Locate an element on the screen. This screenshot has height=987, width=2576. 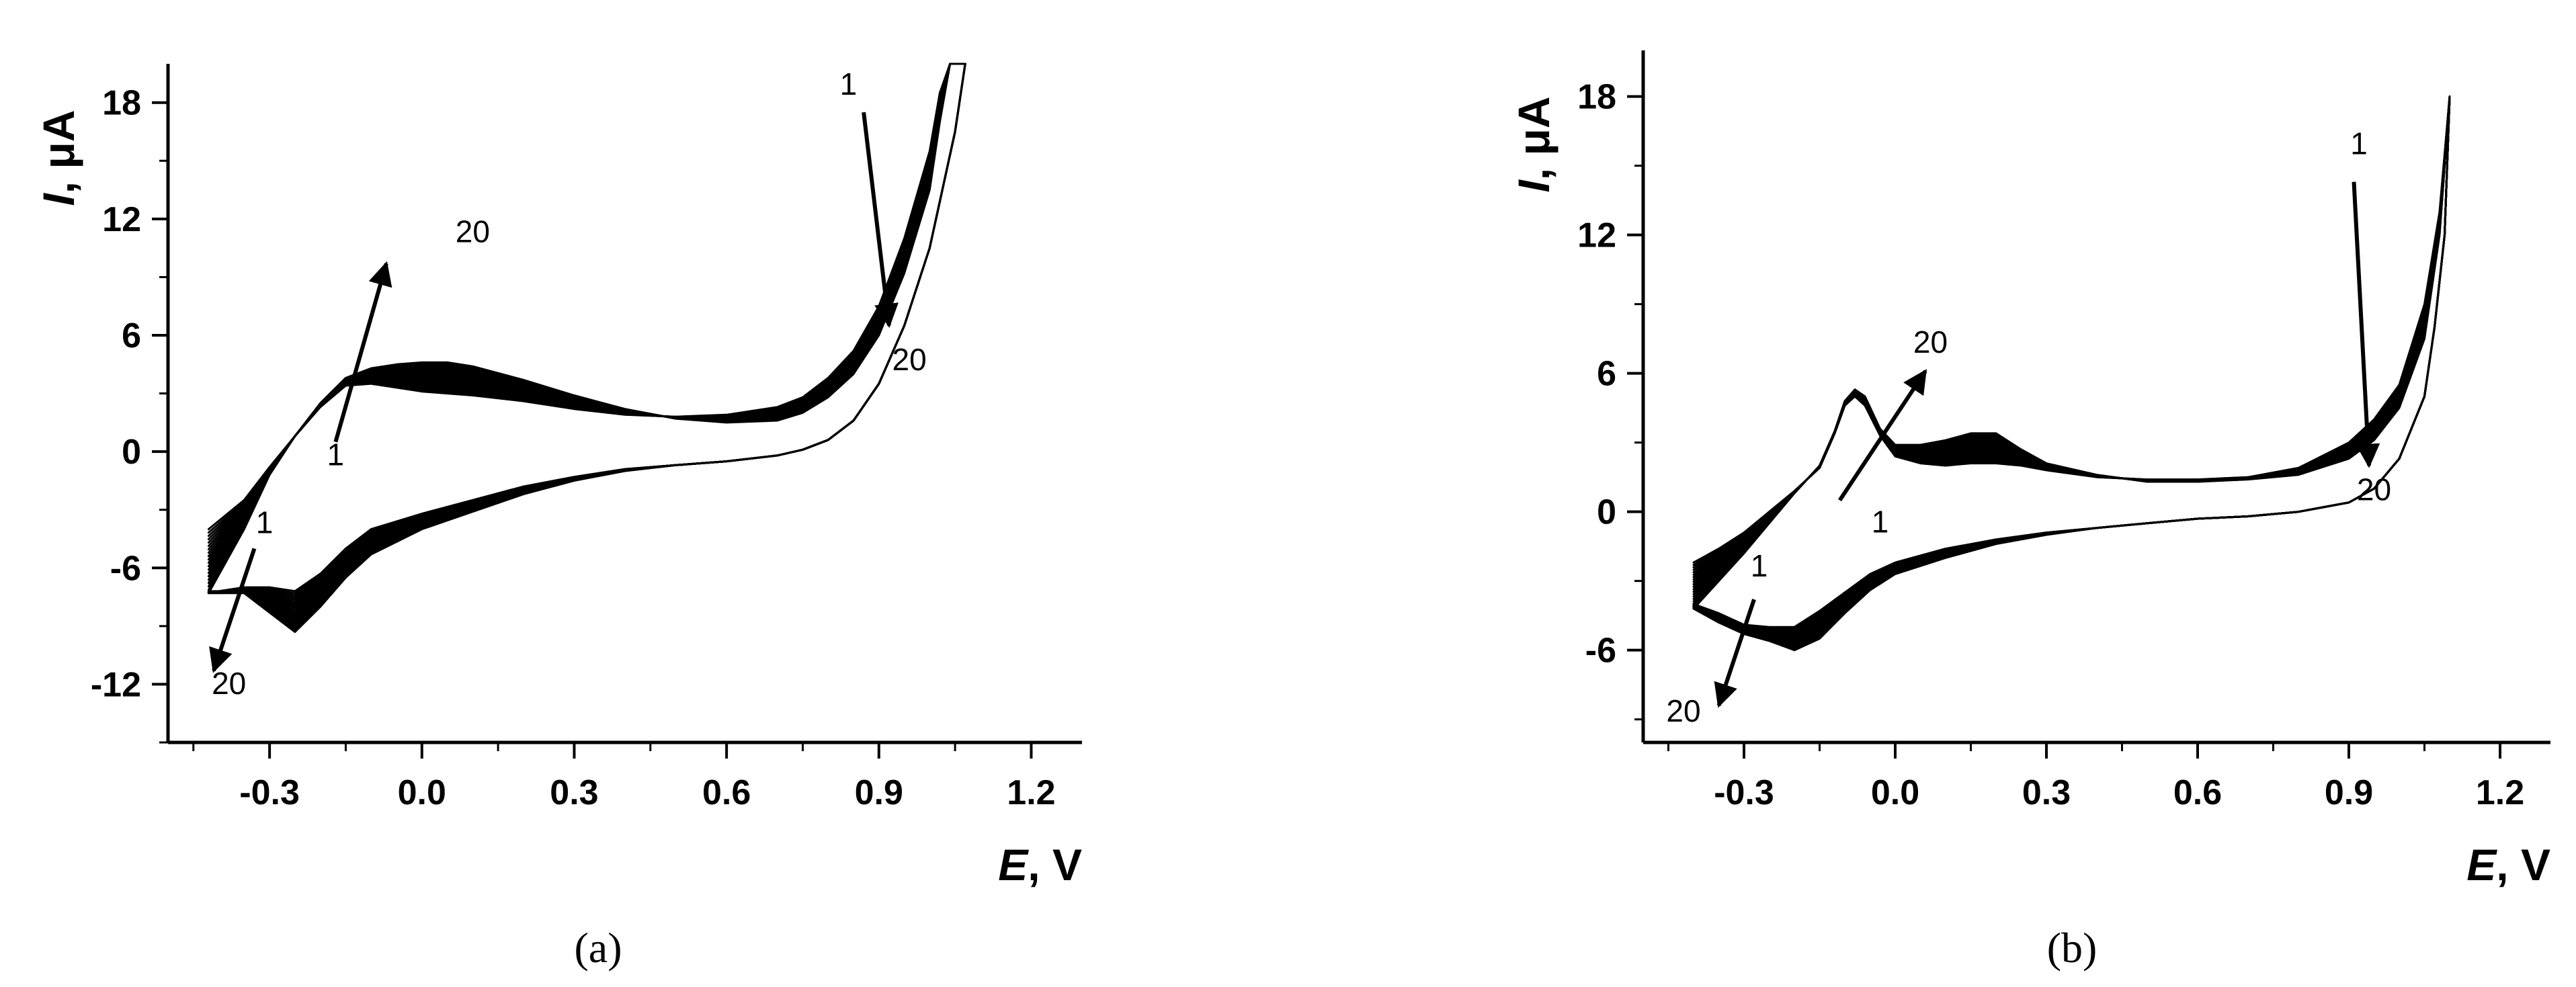
y-tick-label-a: 0 is located at coordinates (131, 452).